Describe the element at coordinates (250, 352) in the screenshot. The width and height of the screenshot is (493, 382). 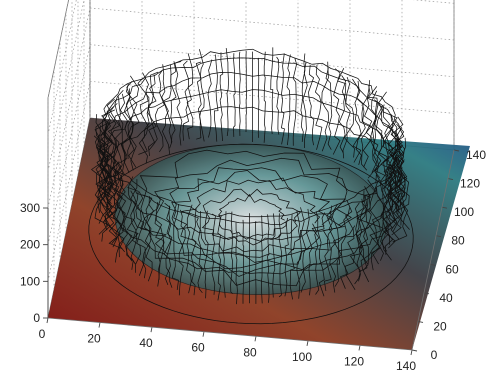
I see `x-tick-label: 80` at that location.